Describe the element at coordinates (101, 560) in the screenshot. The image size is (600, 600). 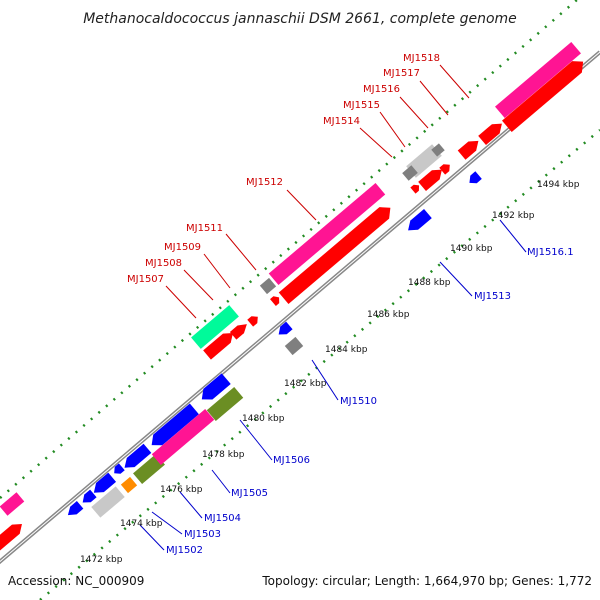
I see `kbp-tick: 1472 kbp` at that location.